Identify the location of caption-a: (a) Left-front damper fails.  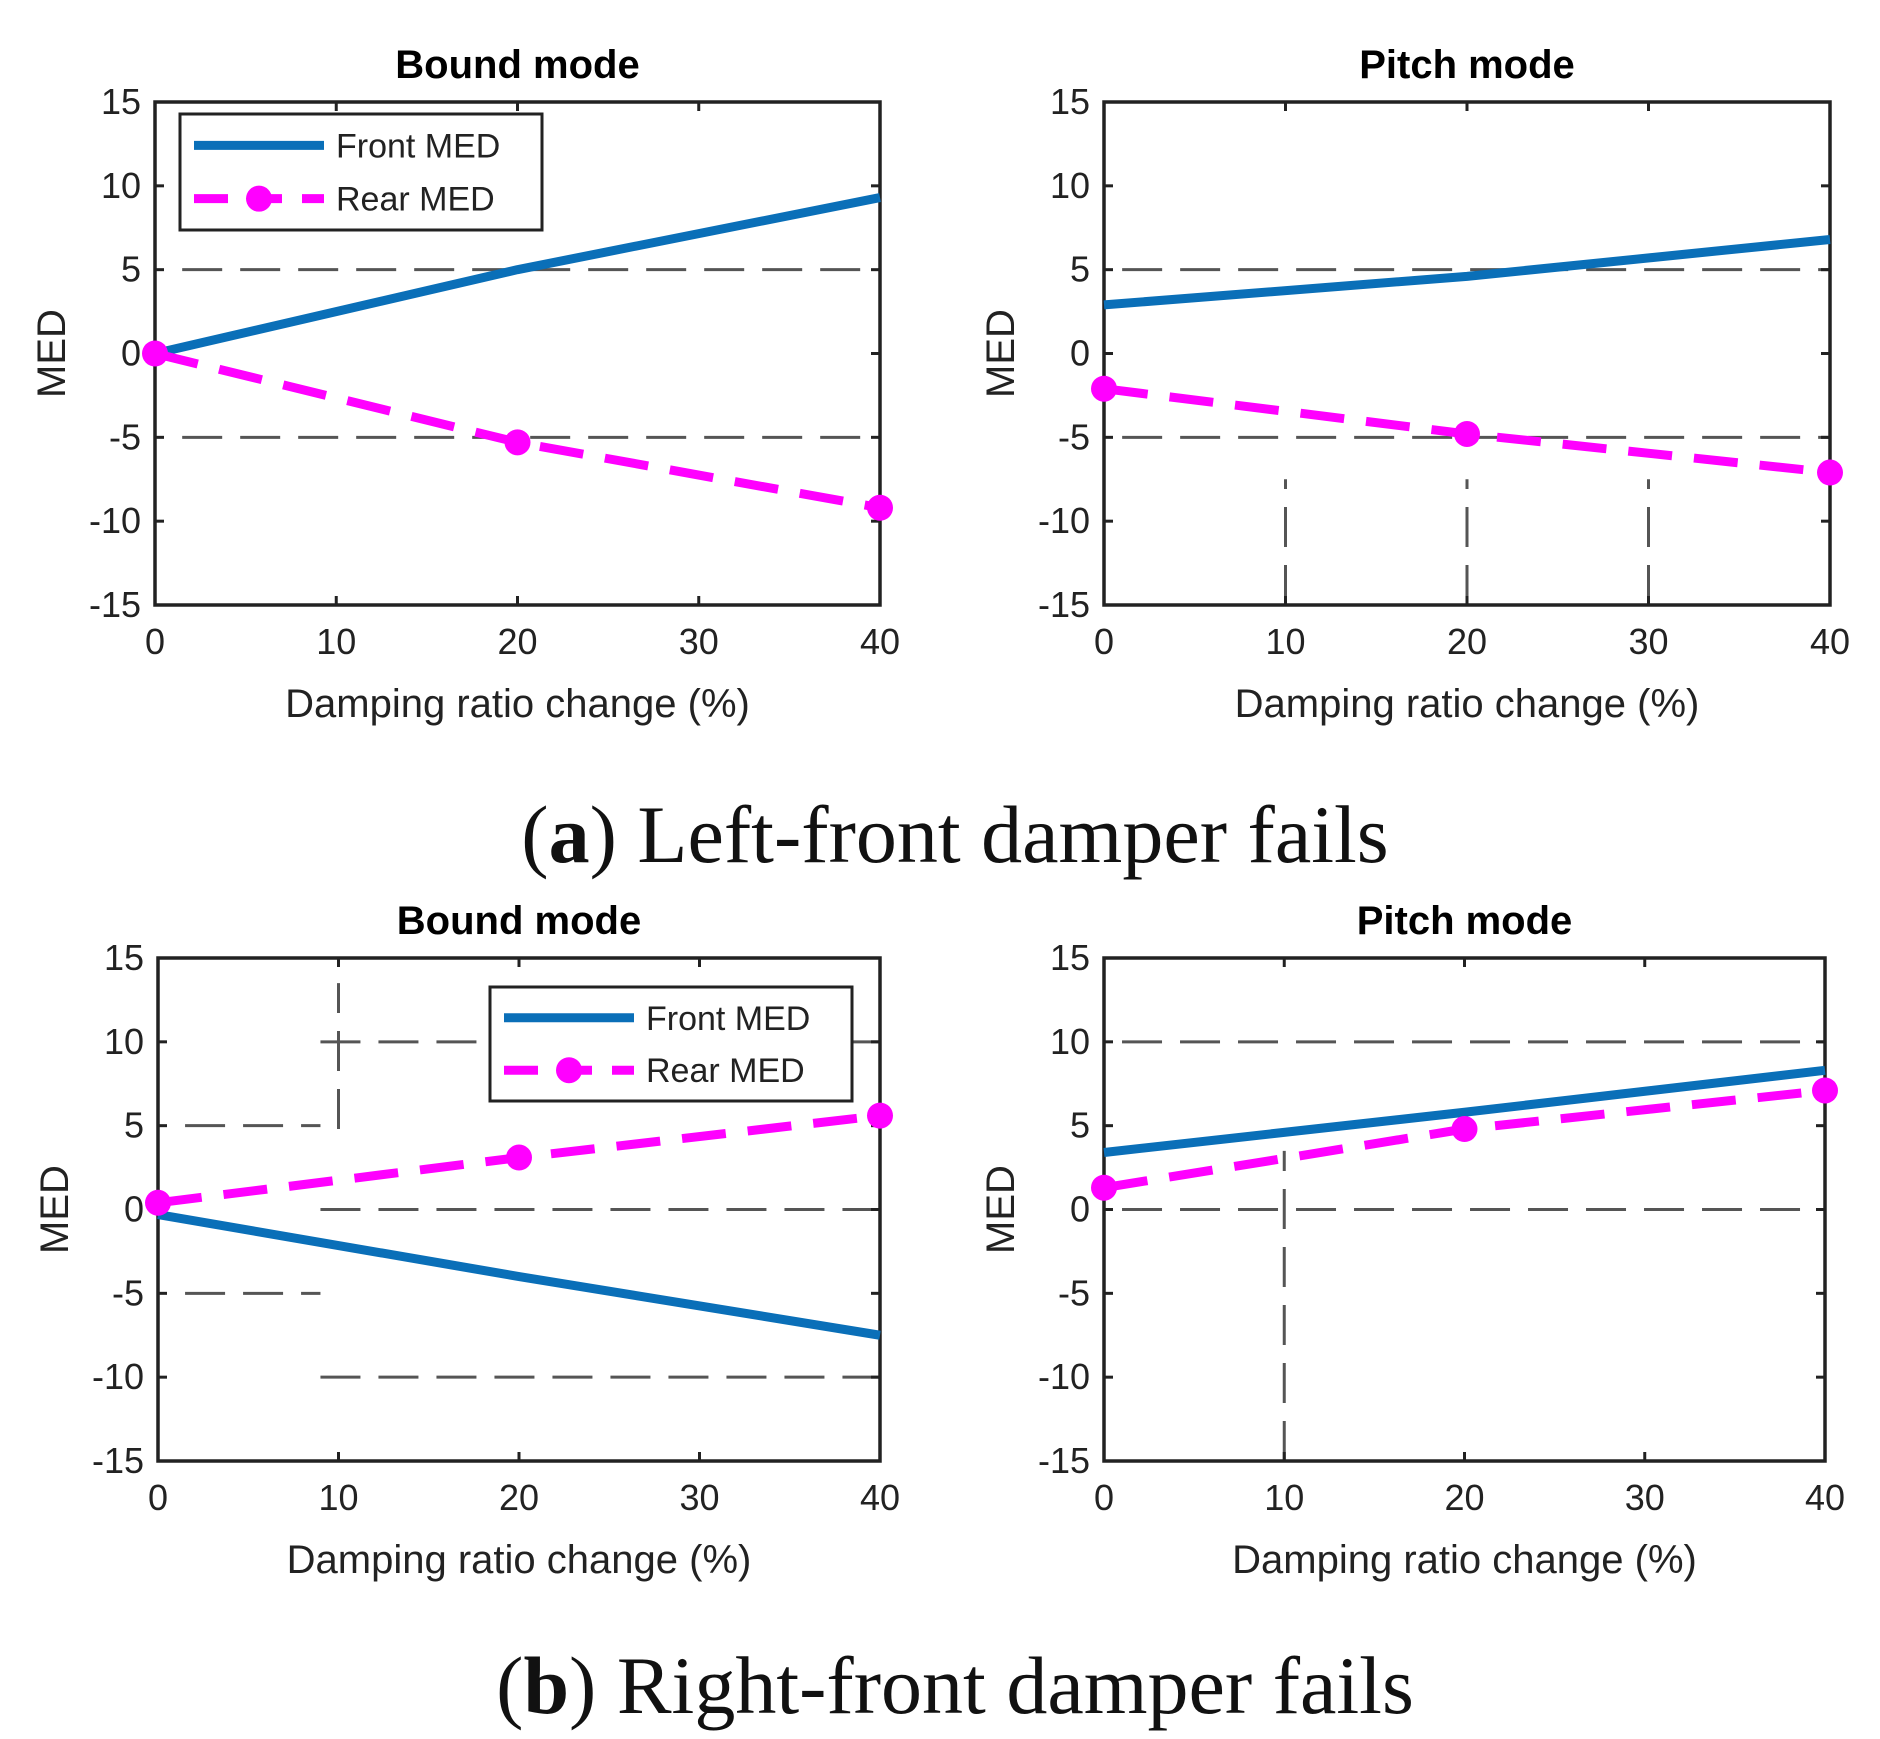
(954, 834).